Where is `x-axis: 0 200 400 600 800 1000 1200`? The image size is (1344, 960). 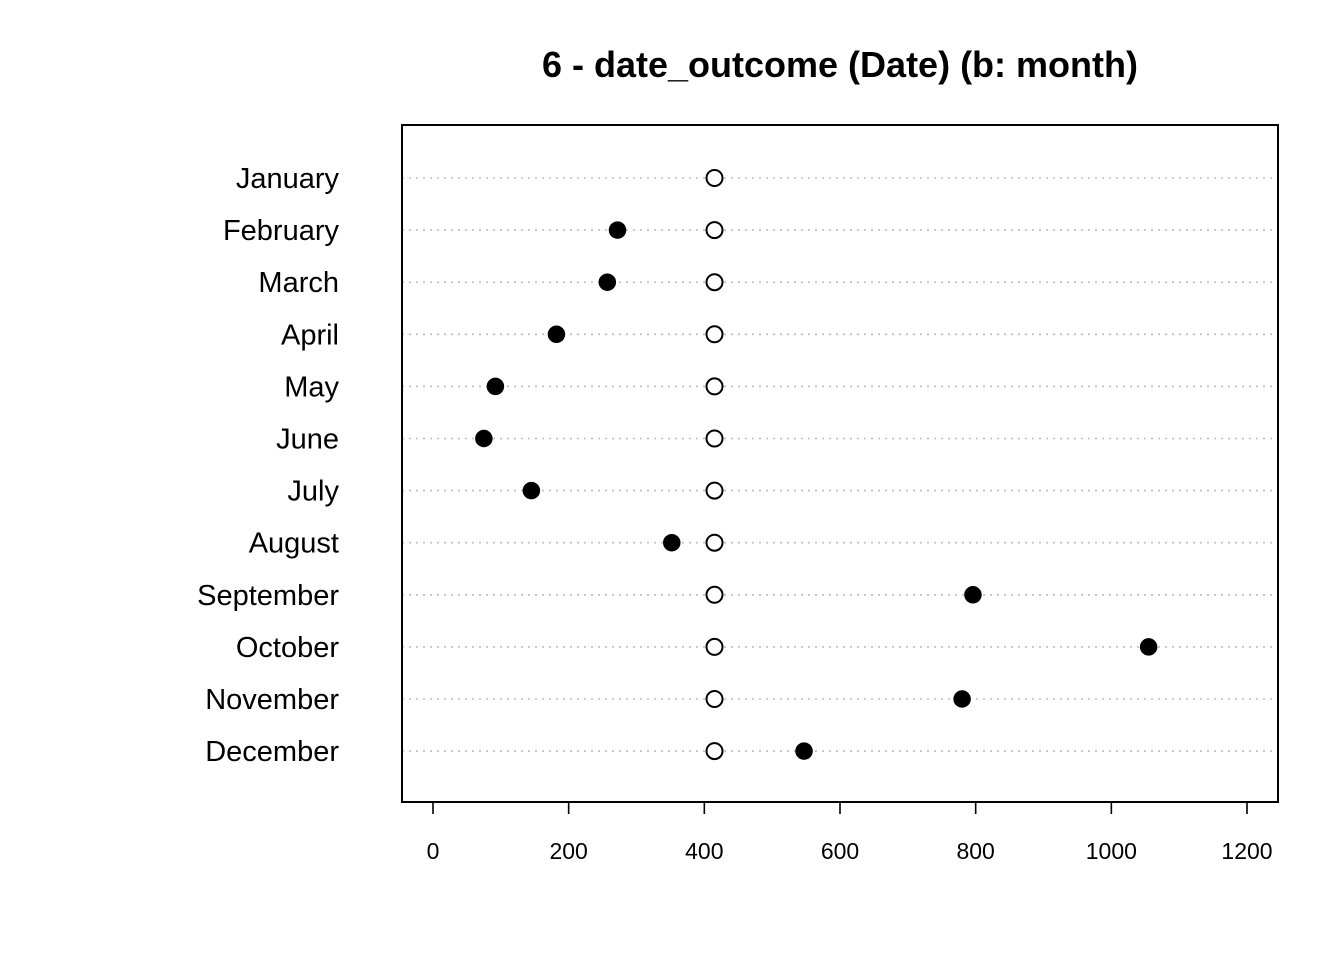
x-axis: 0 200 400 600 800 1000 1200 is located at coordinates (850, 832).